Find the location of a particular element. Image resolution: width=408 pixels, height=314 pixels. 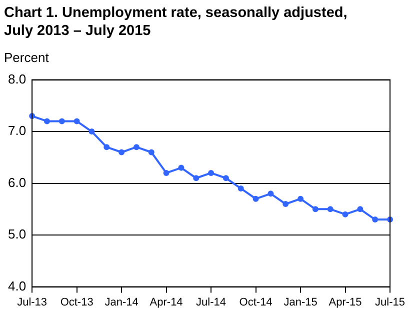

y-axis-title: Percent is located at coordinates (26, 57).